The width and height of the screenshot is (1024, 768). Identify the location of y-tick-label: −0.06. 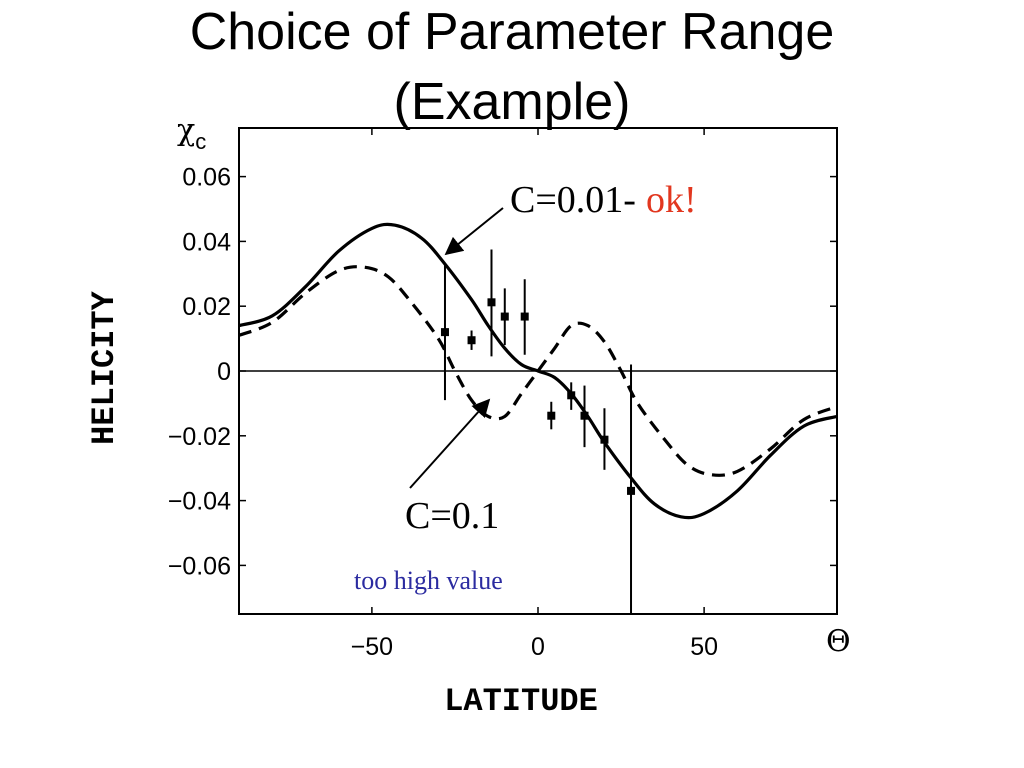
(199, 566).